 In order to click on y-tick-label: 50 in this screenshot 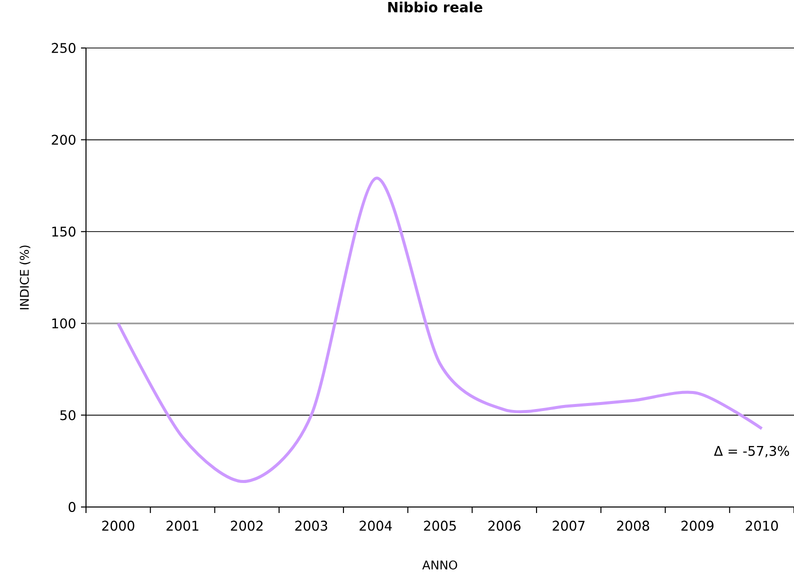, I will do `click(68, 415)`.